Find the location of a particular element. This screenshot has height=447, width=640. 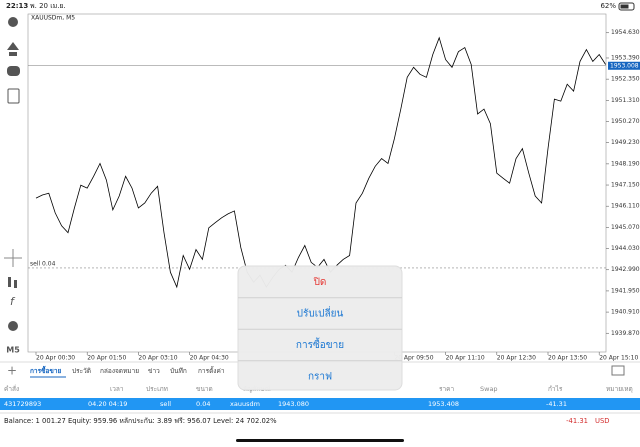

x-tick-label: 20 Apr 11:10 is located at coordinates (465, 358).